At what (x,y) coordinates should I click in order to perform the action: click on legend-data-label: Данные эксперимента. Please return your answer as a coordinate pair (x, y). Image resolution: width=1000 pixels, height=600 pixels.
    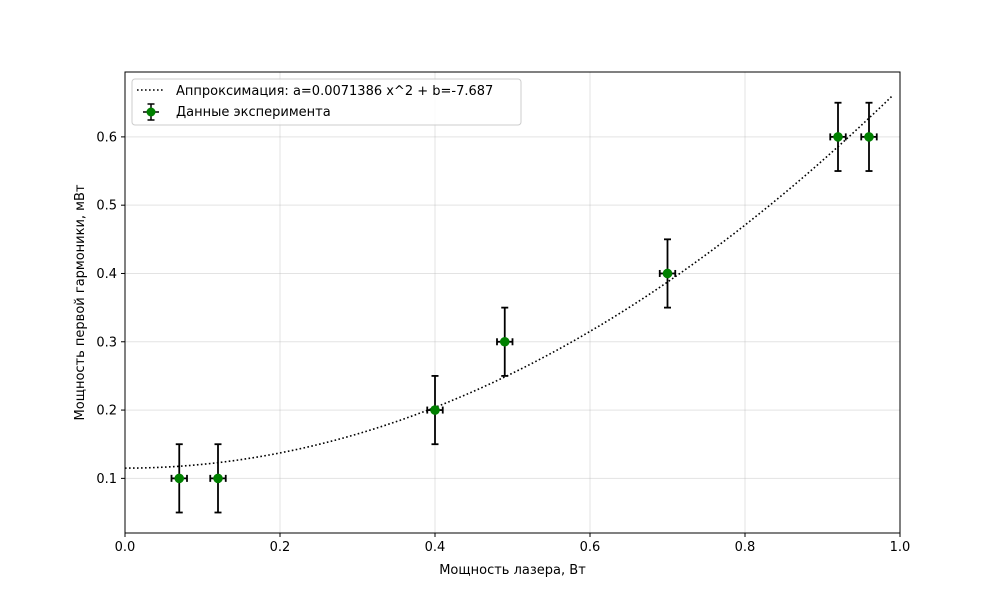
    Looking at the image, I should click on (253, 112).